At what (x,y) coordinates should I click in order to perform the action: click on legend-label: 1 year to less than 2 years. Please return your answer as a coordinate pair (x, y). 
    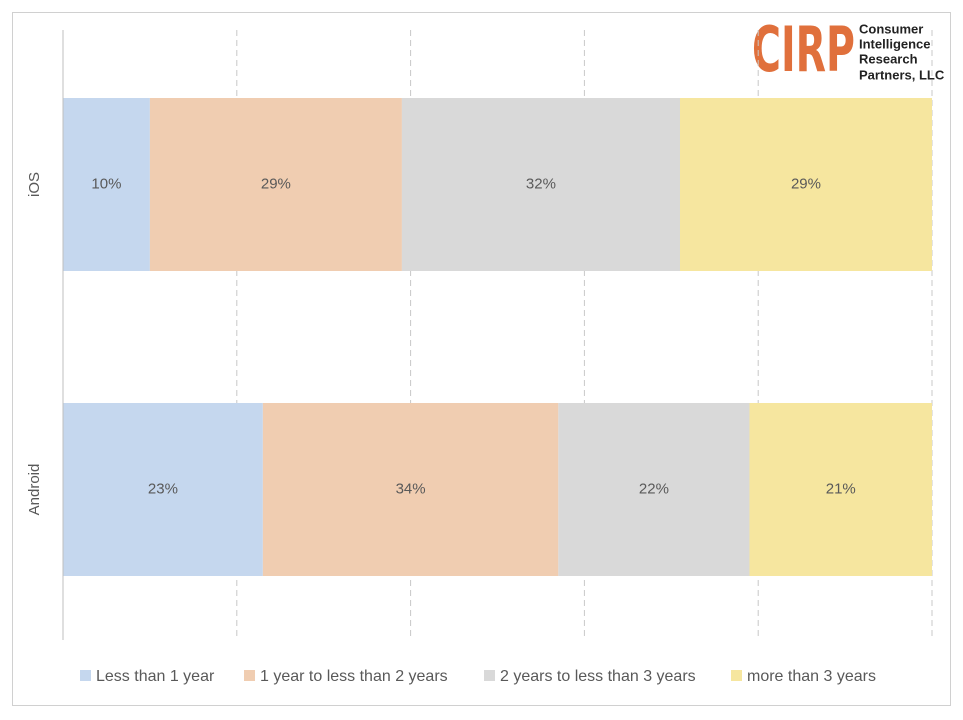
    Looking at the image, I should click on (354, 676).